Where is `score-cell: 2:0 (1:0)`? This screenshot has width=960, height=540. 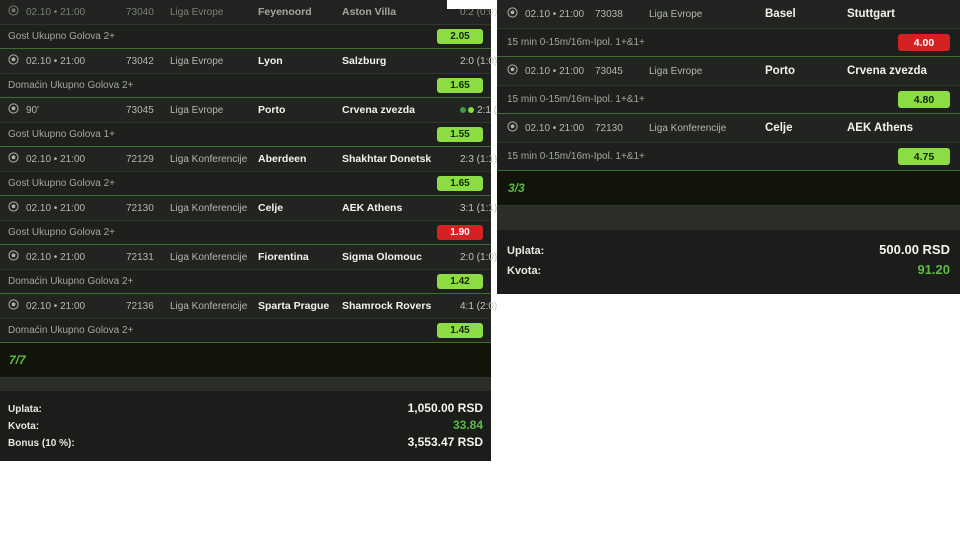 score-cell: 2:0 (1:0) is located at coordinates (478, 257).